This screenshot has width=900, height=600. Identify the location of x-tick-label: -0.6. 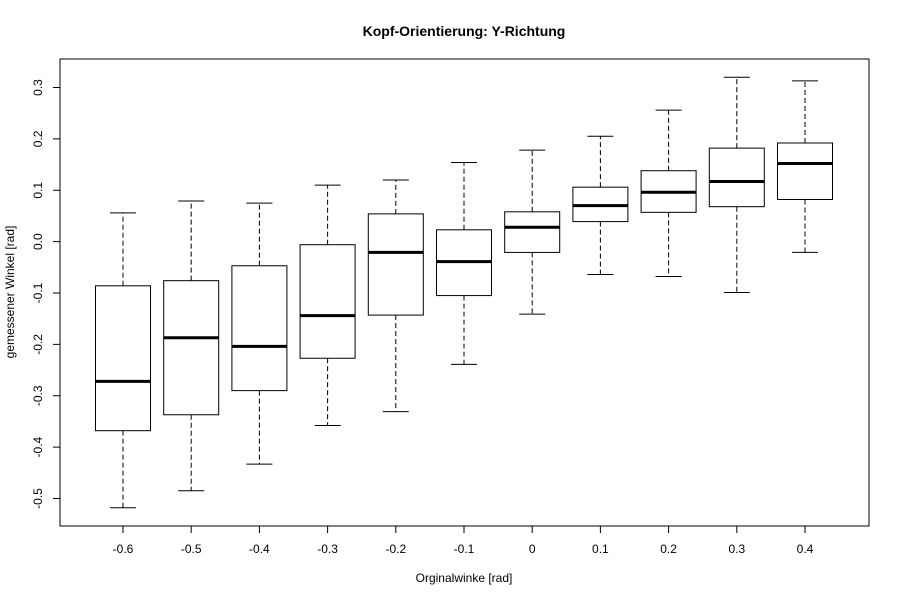
(123, 549).